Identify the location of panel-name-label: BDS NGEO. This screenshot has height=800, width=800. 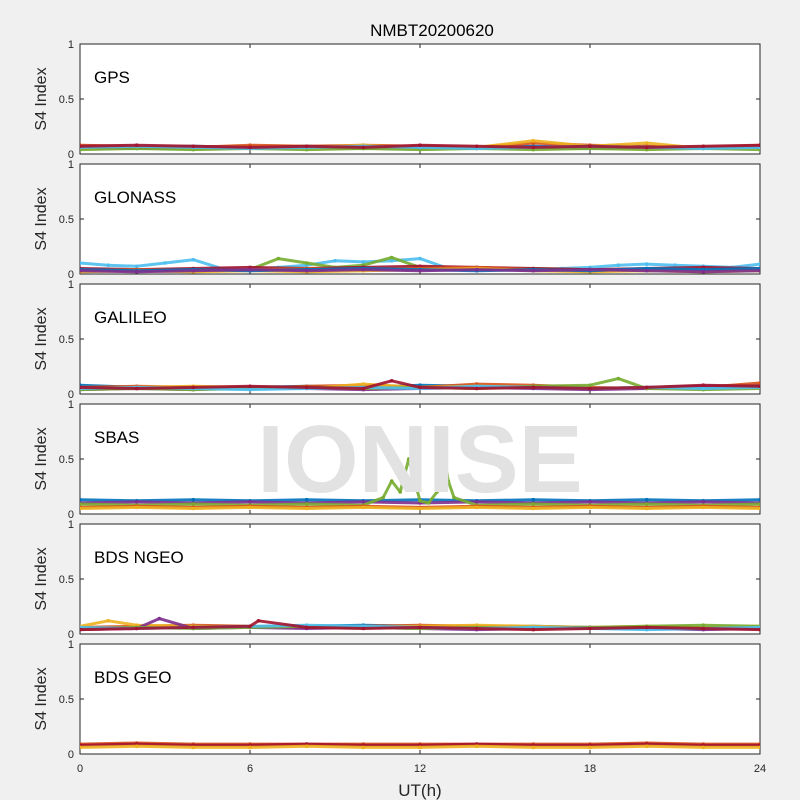
(139, 557).